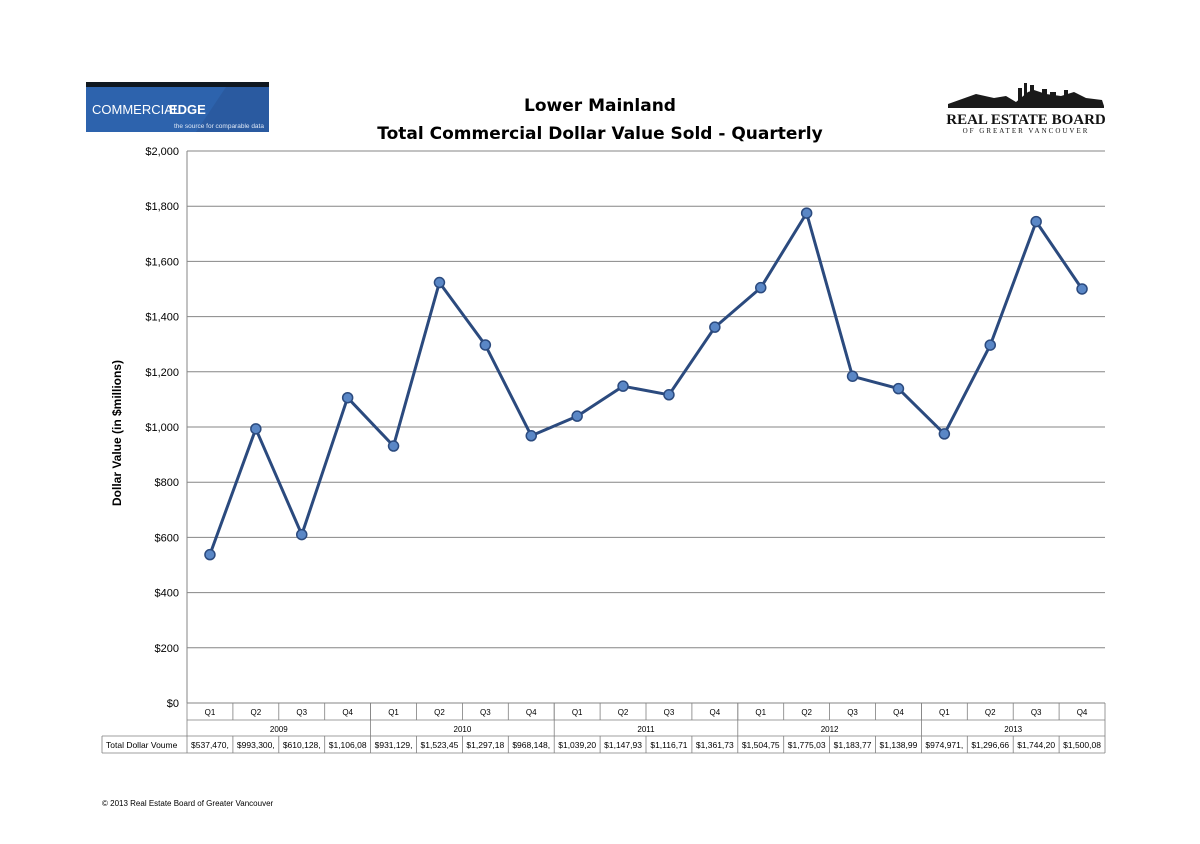  What do you see at coordinates (577, 745) in the screenshot?
I see `value-cell: $1,039,20` at bounding box center [577, 745].